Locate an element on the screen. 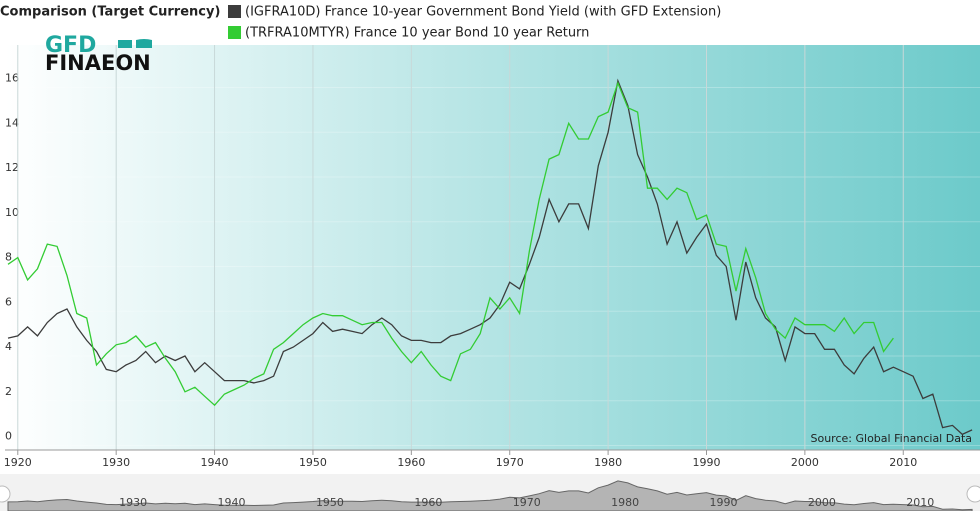 The height and width of the screenshot is (511, 980). navigator-tick-label: 2010 is located at coordinates (920, 502).